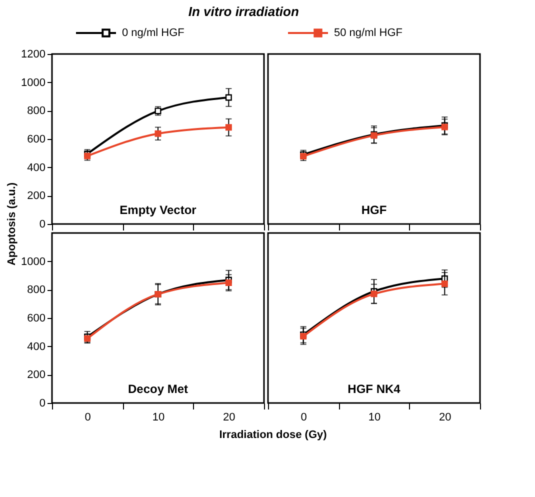  I want to click on chart-title: In vitro irradiation, so click(243, 11).